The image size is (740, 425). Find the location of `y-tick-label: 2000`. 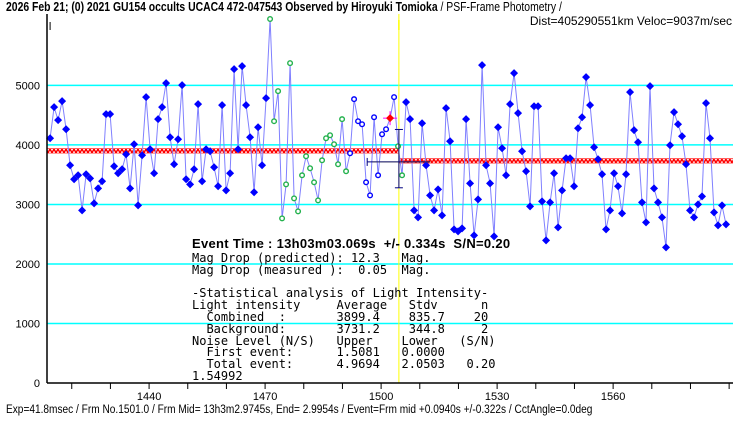

y-tick-label: 2000 is located at coordinates (28, 265).